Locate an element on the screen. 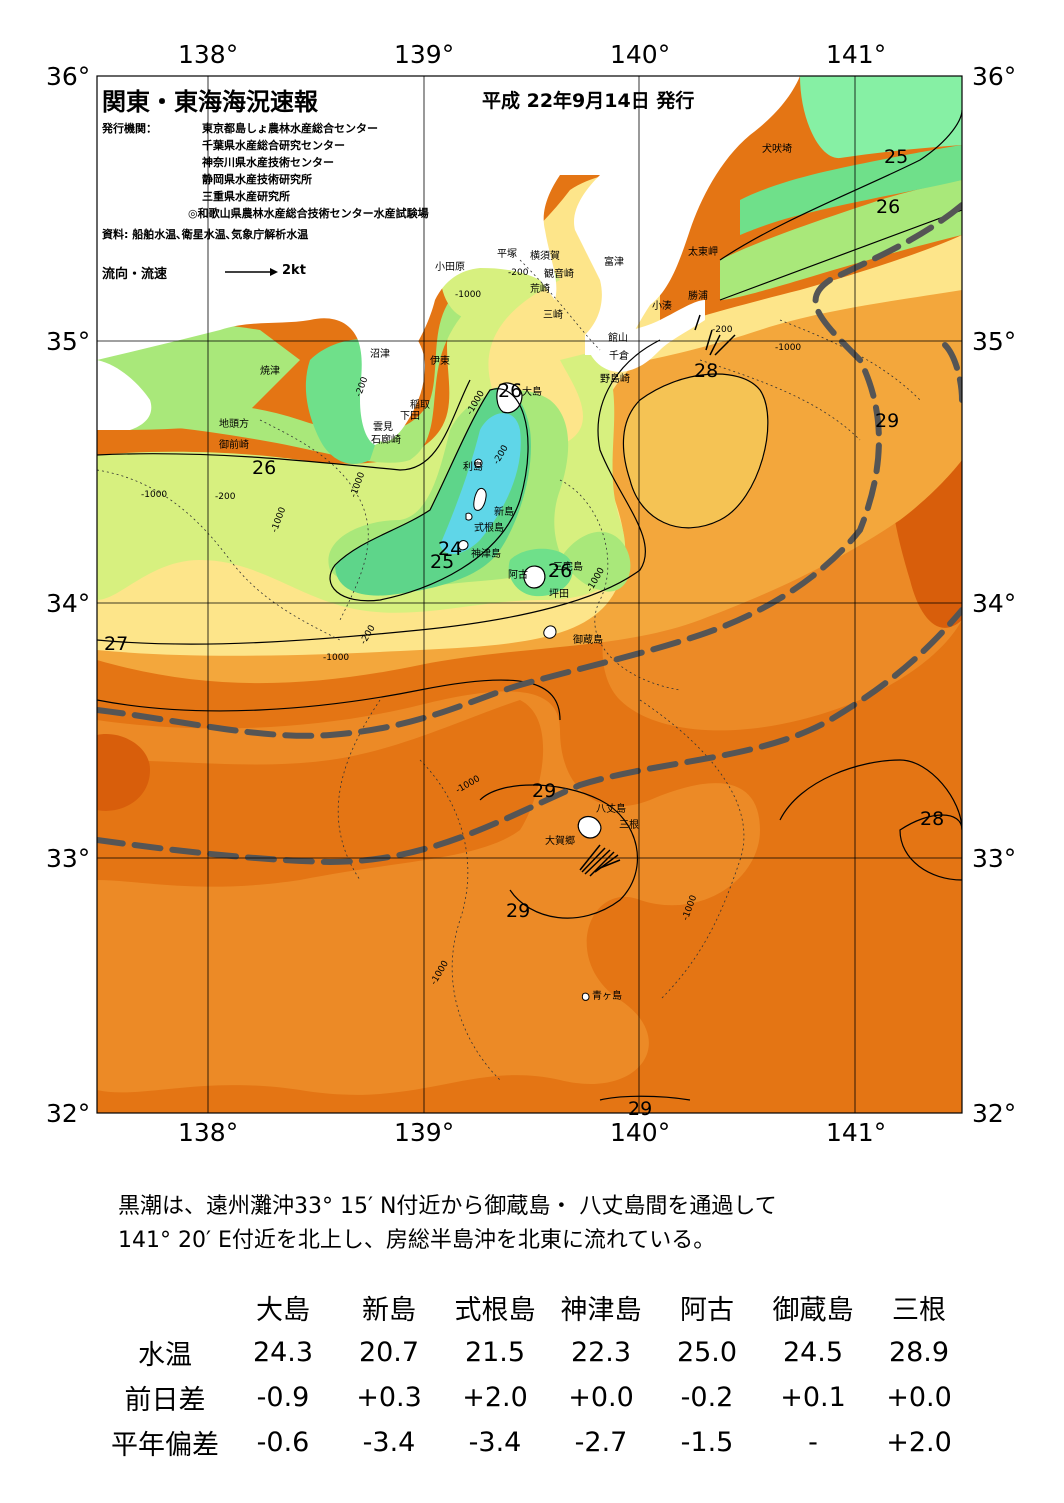 This screenshot has width=1064, height=1503. lat-label-left-34: 34° is located at coordinates (68, 603).